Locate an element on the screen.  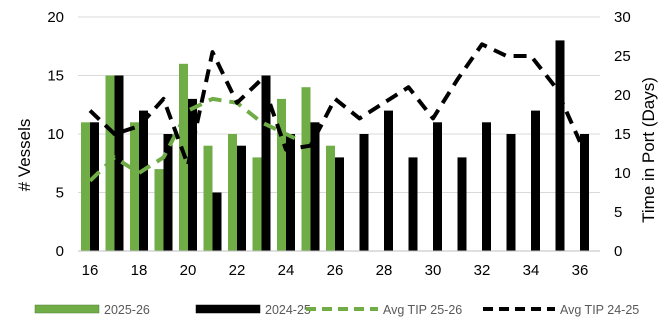
y2-tick-label: 10 is located at coordinates (622, 173).